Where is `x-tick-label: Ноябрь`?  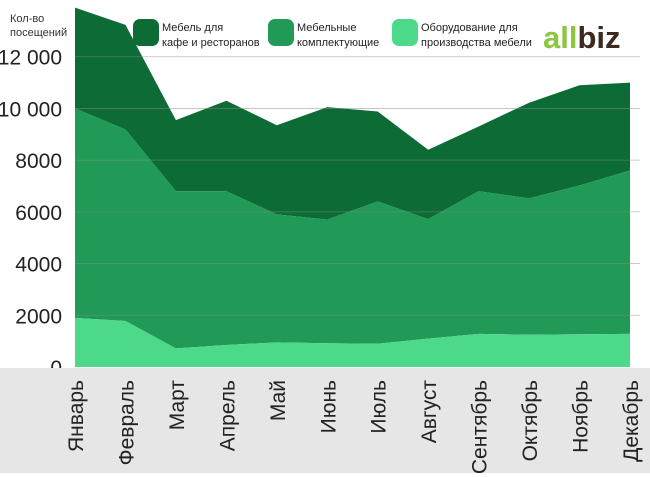 x-tick-label: Ноябрь is located at coordinates (581, 416).